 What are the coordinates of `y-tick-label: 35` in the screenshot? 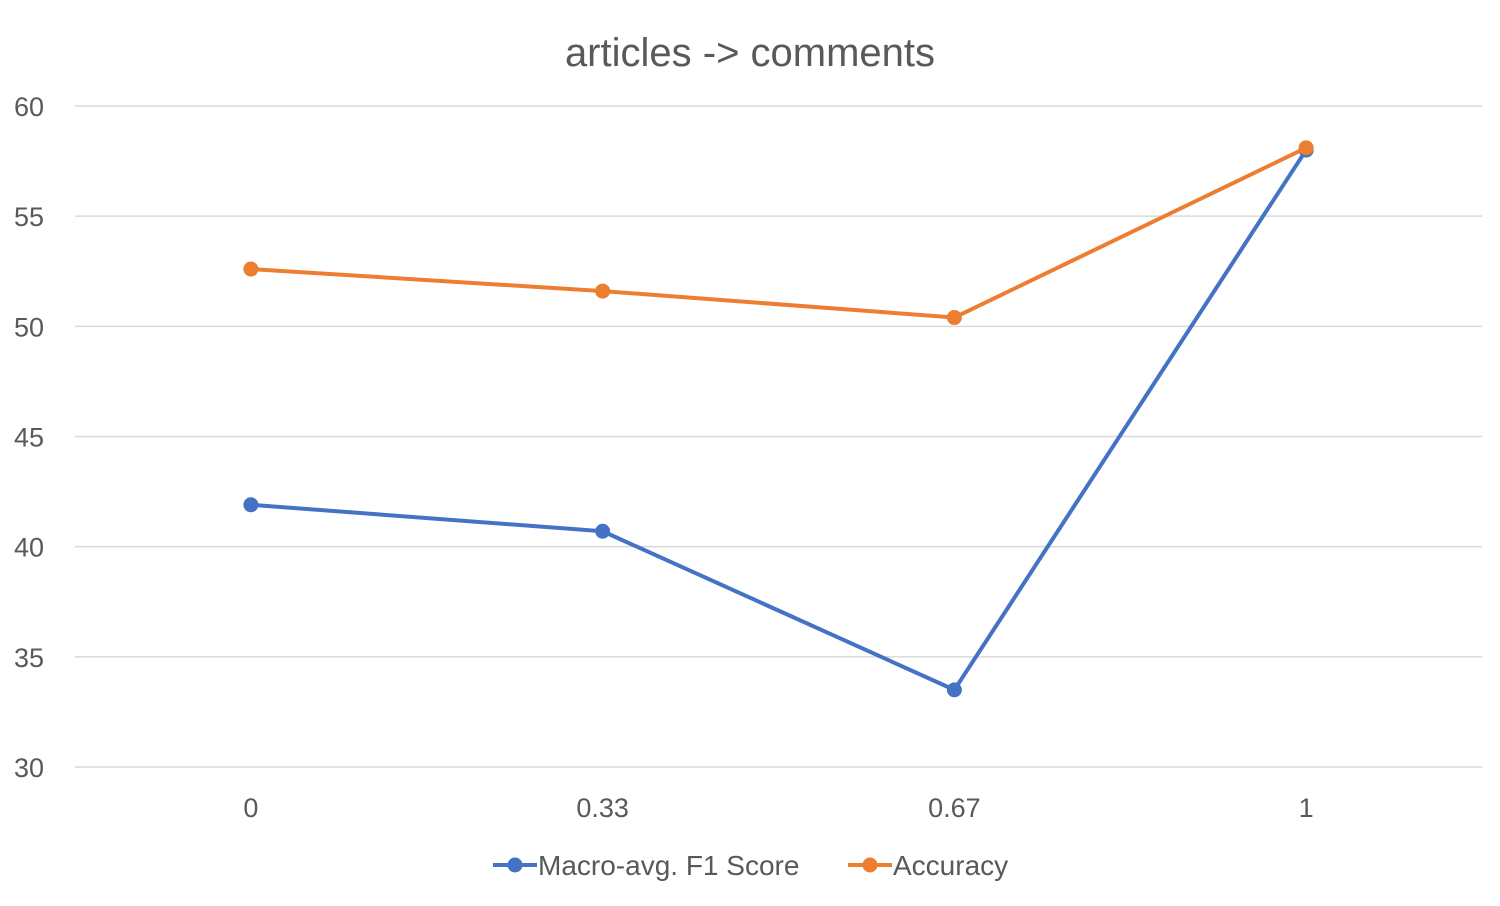 It's located at (29, 658).